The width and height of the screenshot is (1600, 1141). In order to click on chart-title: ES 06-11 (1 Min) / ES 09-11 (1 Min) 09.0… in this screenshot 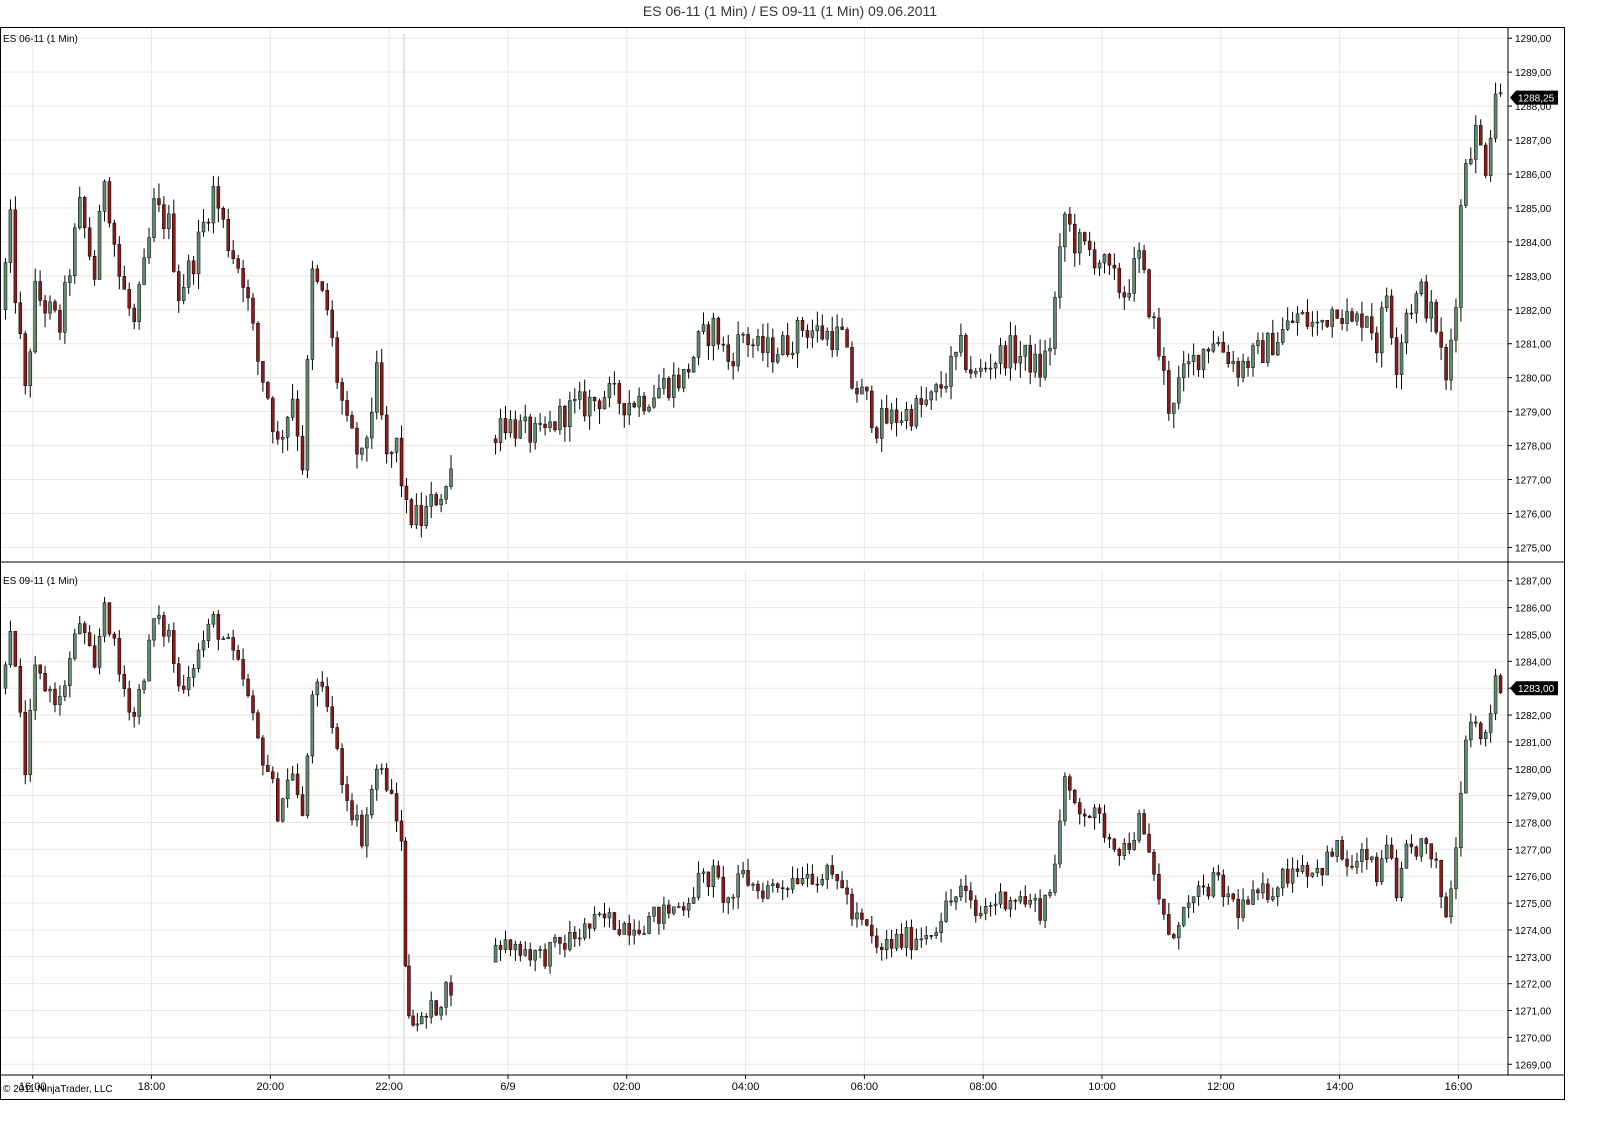, I will do `click(790, 11)`.